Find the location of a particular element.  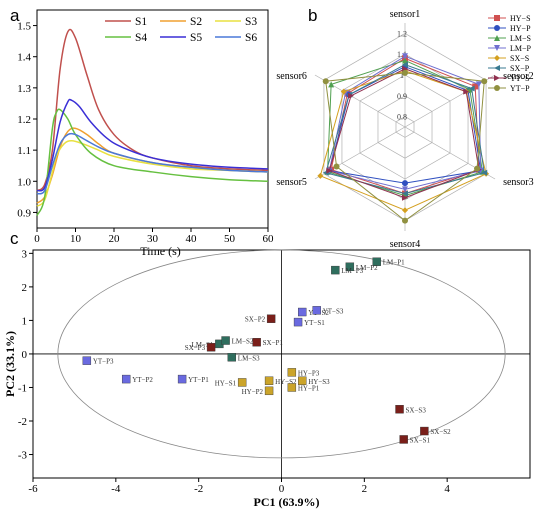

legend-label: LM−S is located at coordinates (520, 38).